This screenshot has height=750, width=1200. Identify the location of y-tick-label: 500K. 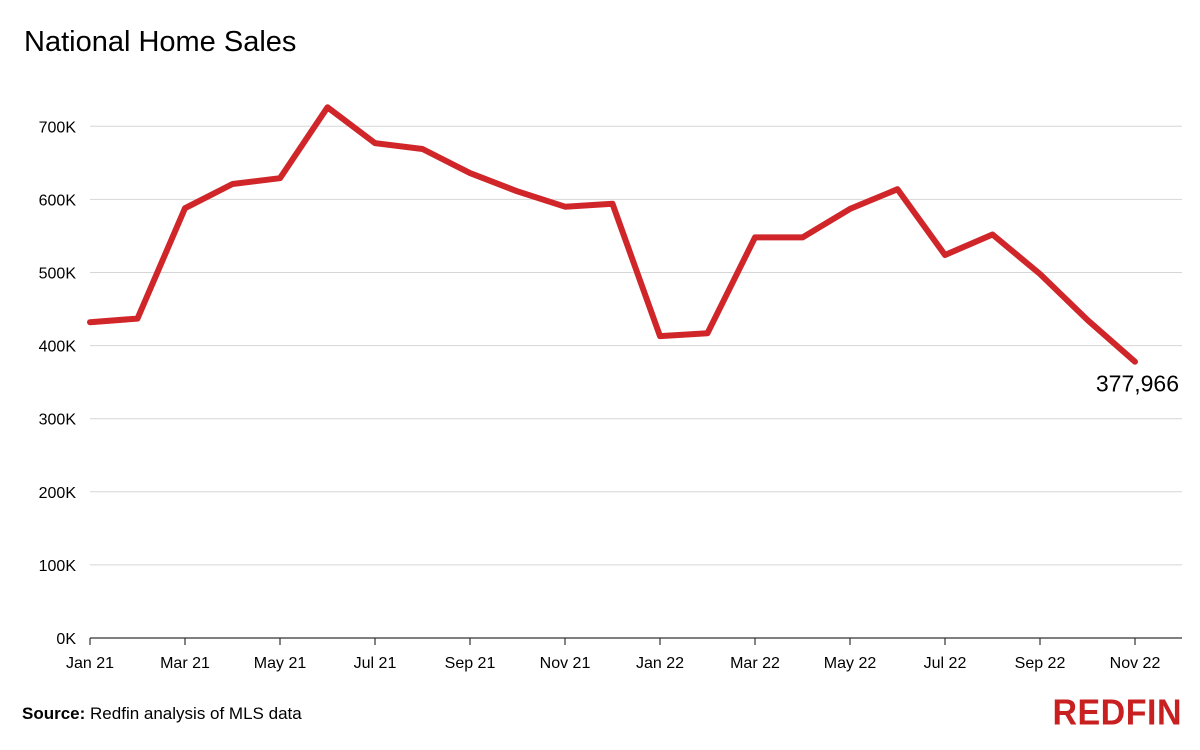
(58, 274).